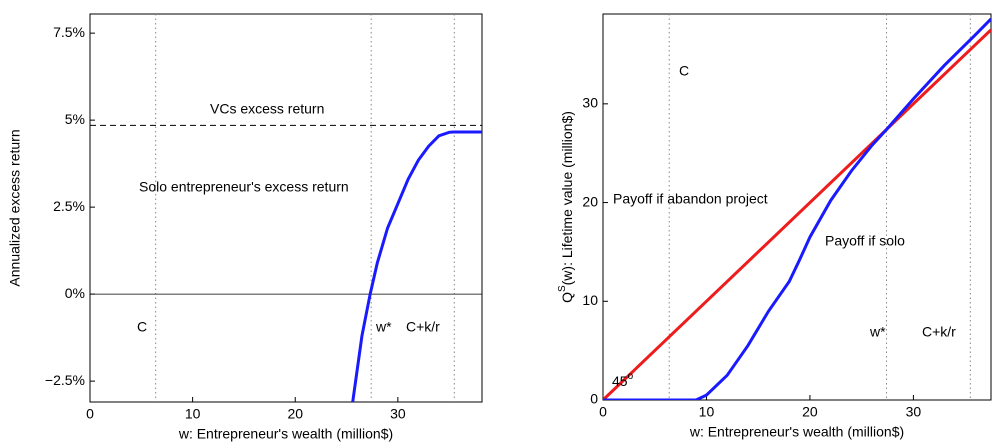 The height and width of the screenshot is (444, 992). I want to click on y-axis-label-sup: S, so click(562, 288).